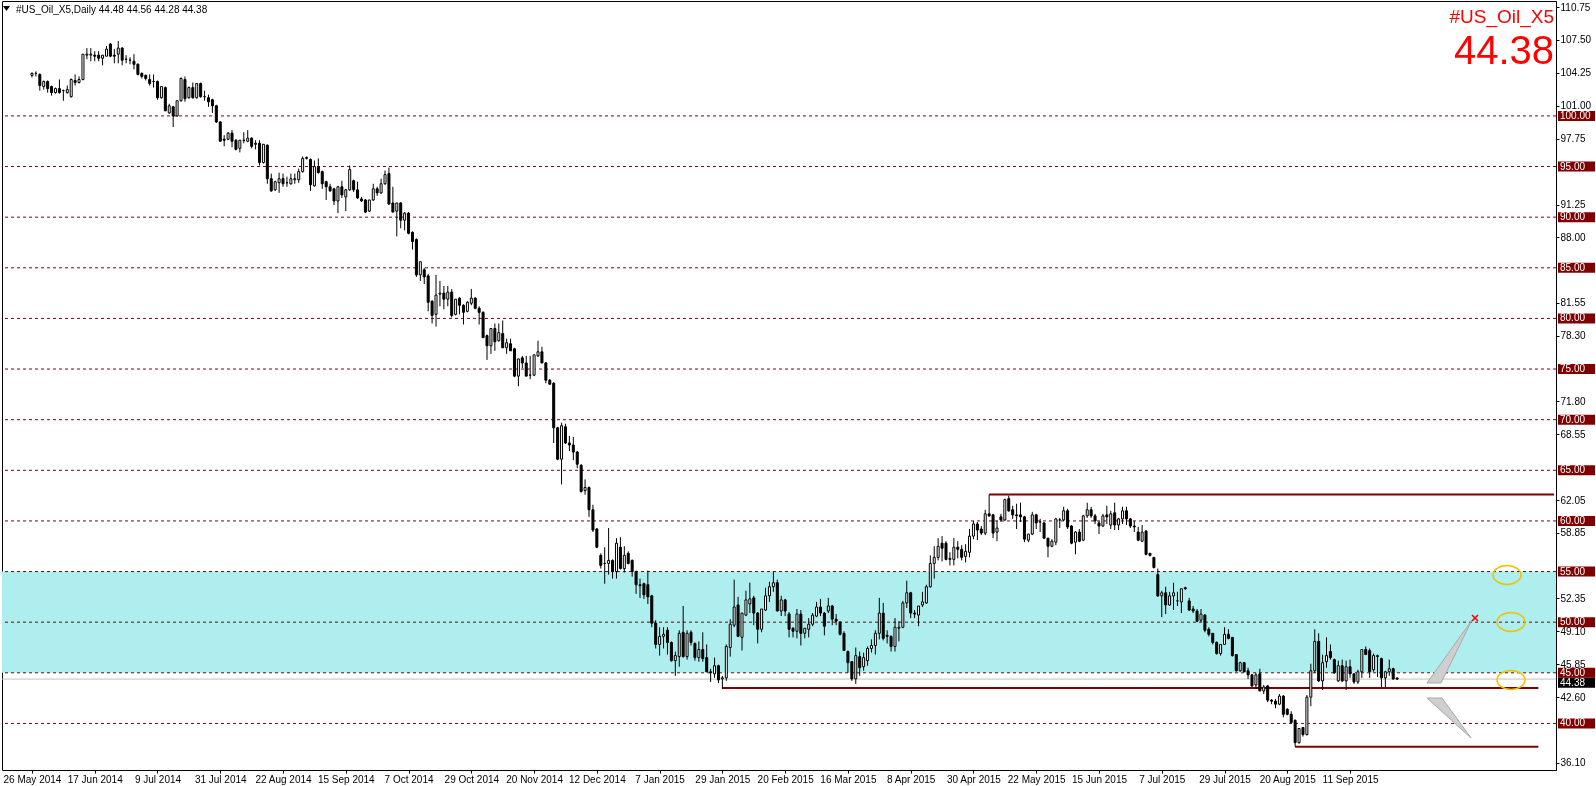 The height and width of the screenshot is (786, 1596). I want to click on x-tick-label: 7 Jan 2015, so click(660, 779).